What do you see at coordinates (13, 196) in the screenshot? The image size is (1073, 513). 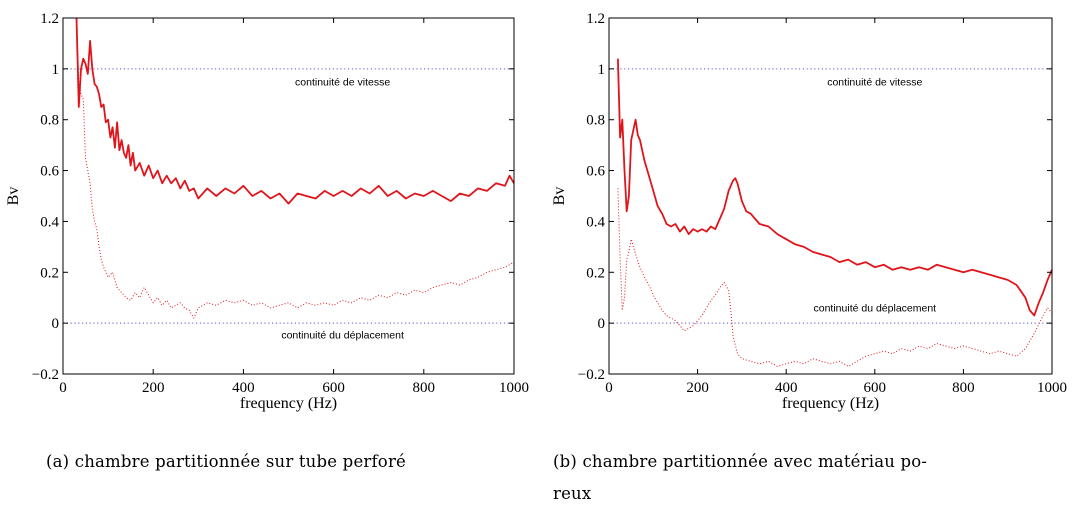 I see `y-axis-label-a: Bv` at bounding box center [13, 196].